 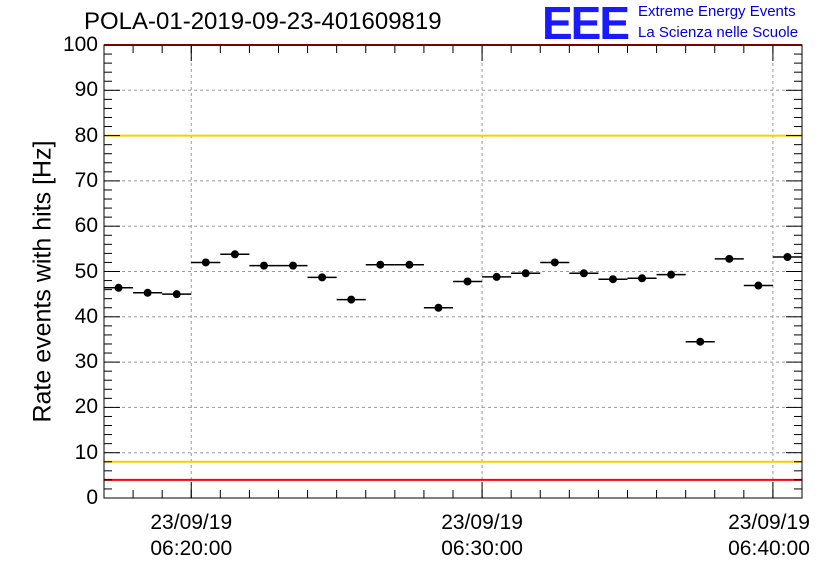 I want to click on x-tick-label: 23/09/19 06:20:00, so click(x=191, y=536).